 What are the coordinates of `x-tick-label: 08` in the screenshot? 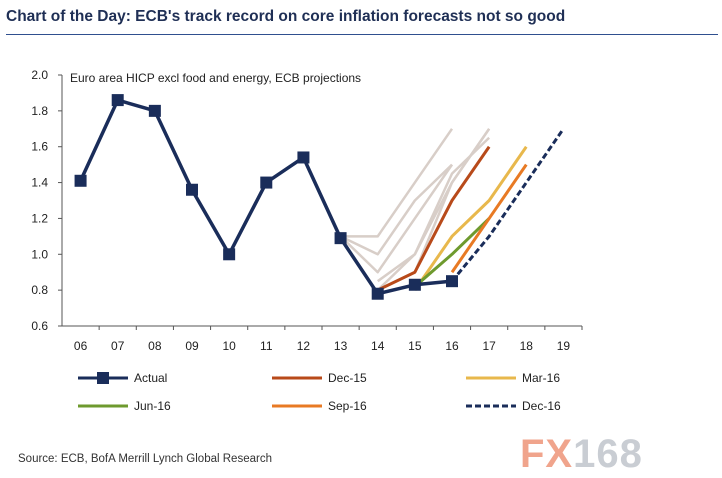 It's located at (155, 346).